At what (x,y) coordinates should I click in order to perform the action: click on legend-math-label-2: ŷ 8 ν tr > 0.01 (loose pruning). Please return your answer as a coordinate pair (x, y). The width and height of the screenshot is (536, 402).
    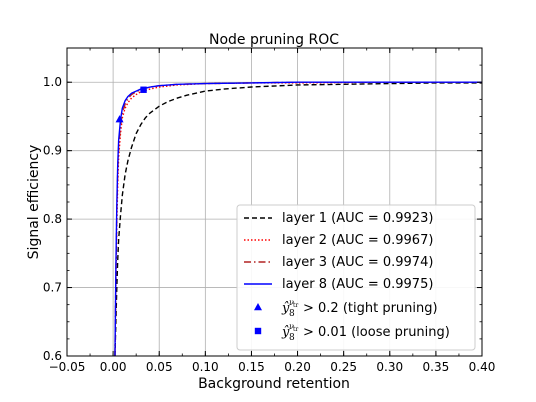
    Looking at the image, I should click on (365, 332).